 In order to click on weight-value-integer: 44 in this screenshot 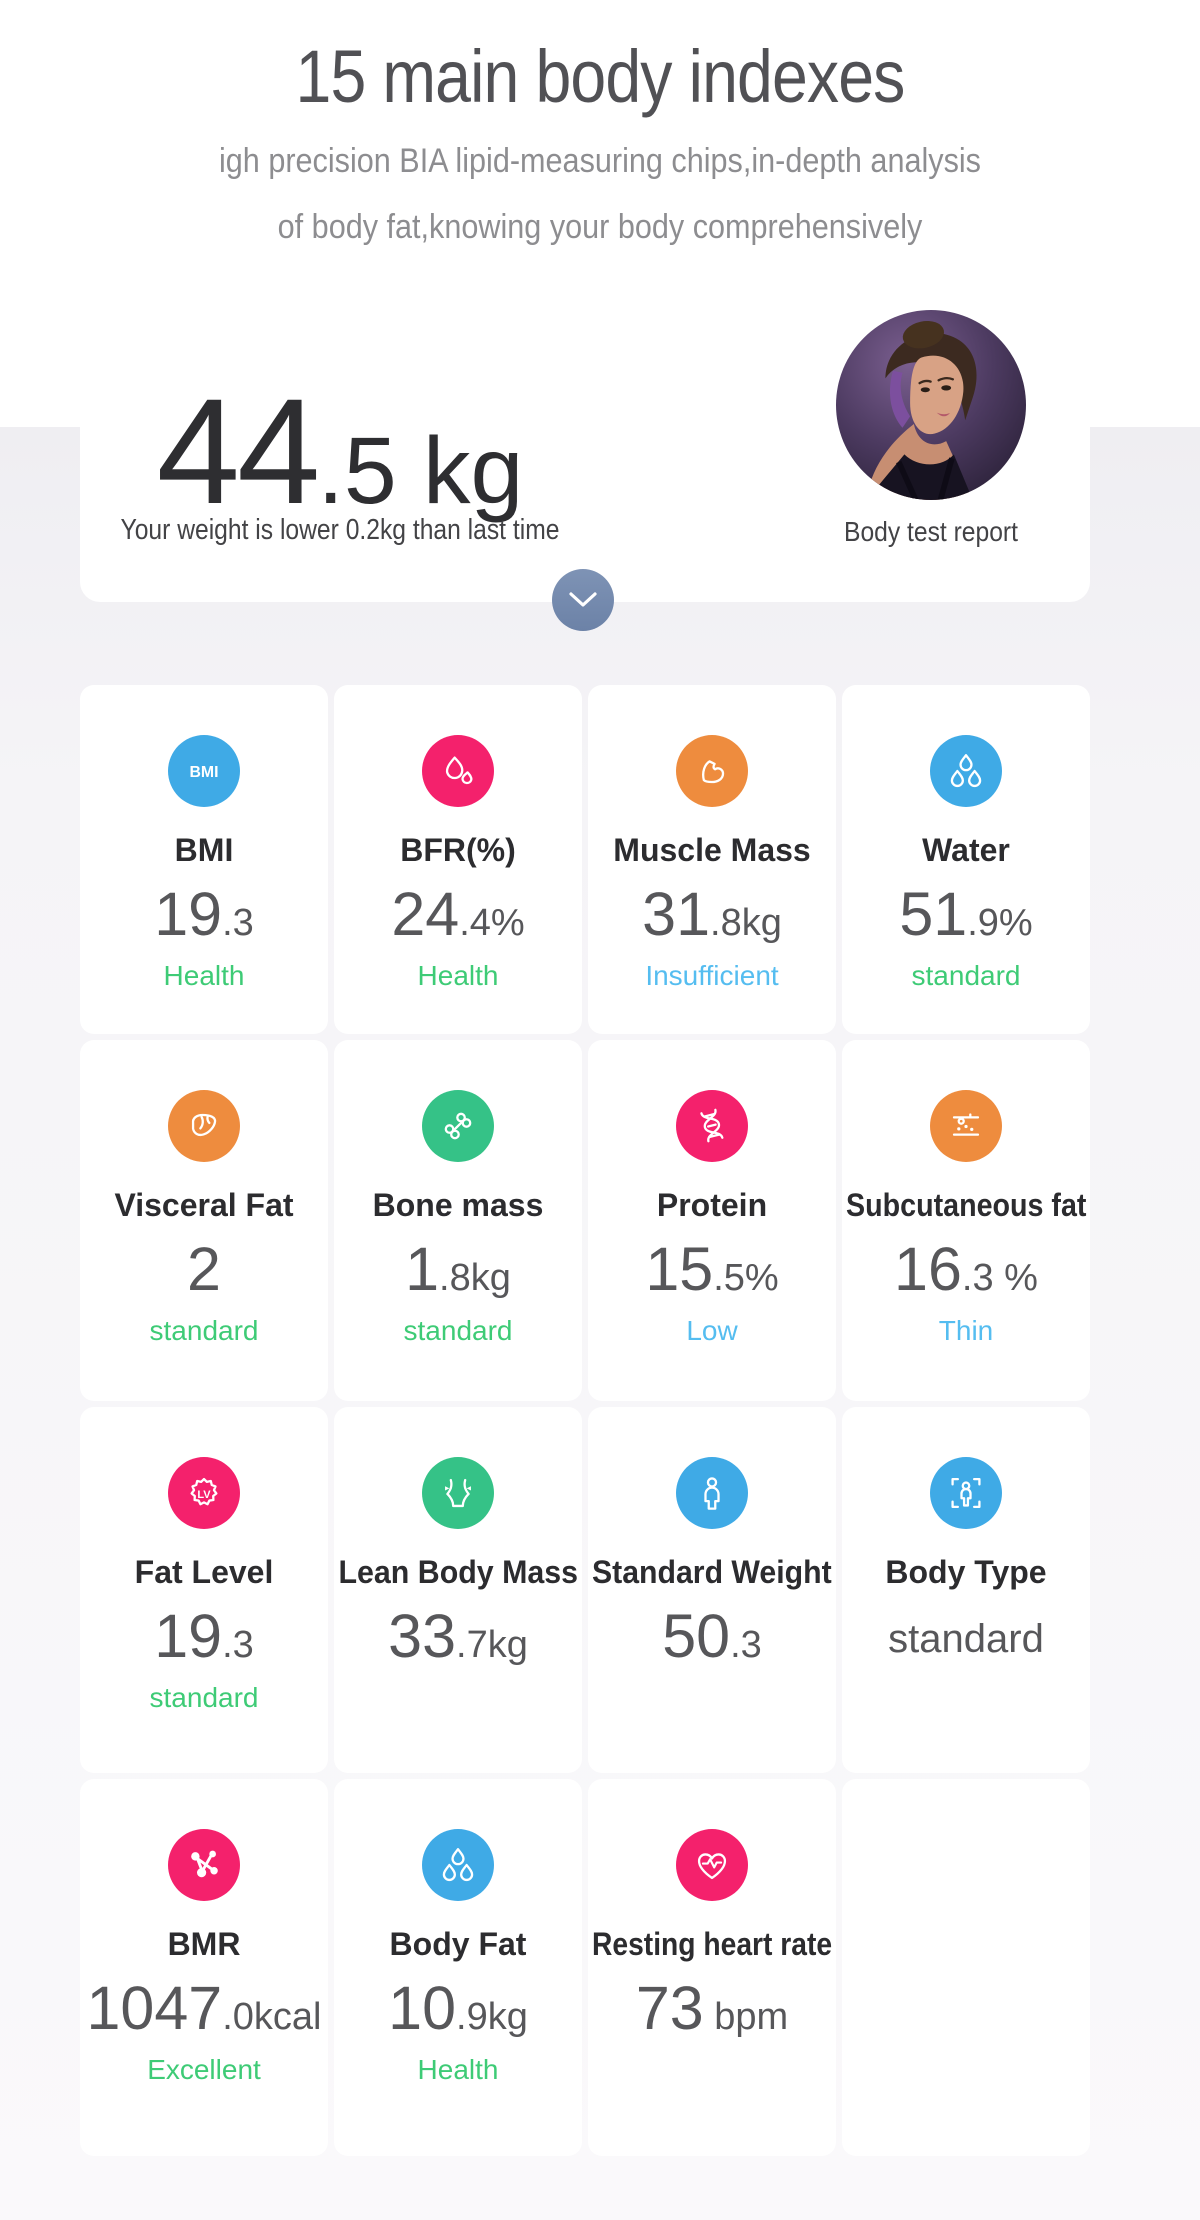, I will do `click(238, 451)`.